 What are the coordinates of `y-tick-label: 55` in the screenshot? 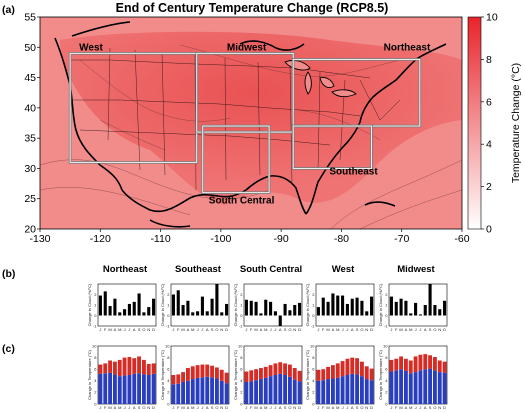 It's located at (30, 18).